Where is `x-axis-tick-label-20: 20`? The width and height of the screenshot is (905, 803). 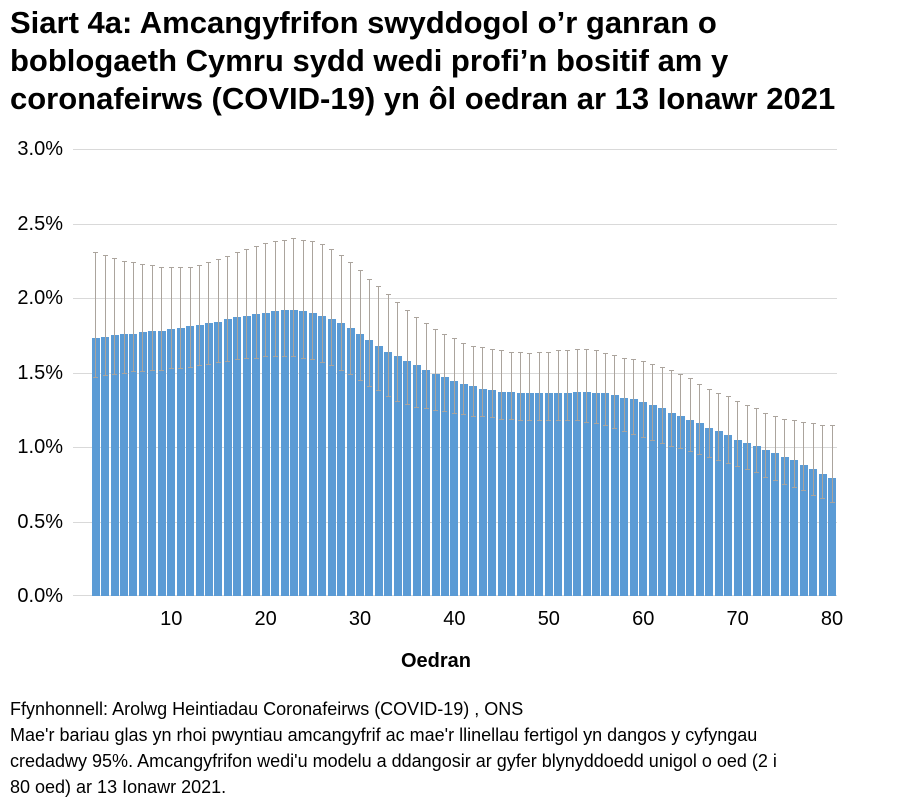
x-axis-tick-label-20: 20 is located at coordinates (265, 619).